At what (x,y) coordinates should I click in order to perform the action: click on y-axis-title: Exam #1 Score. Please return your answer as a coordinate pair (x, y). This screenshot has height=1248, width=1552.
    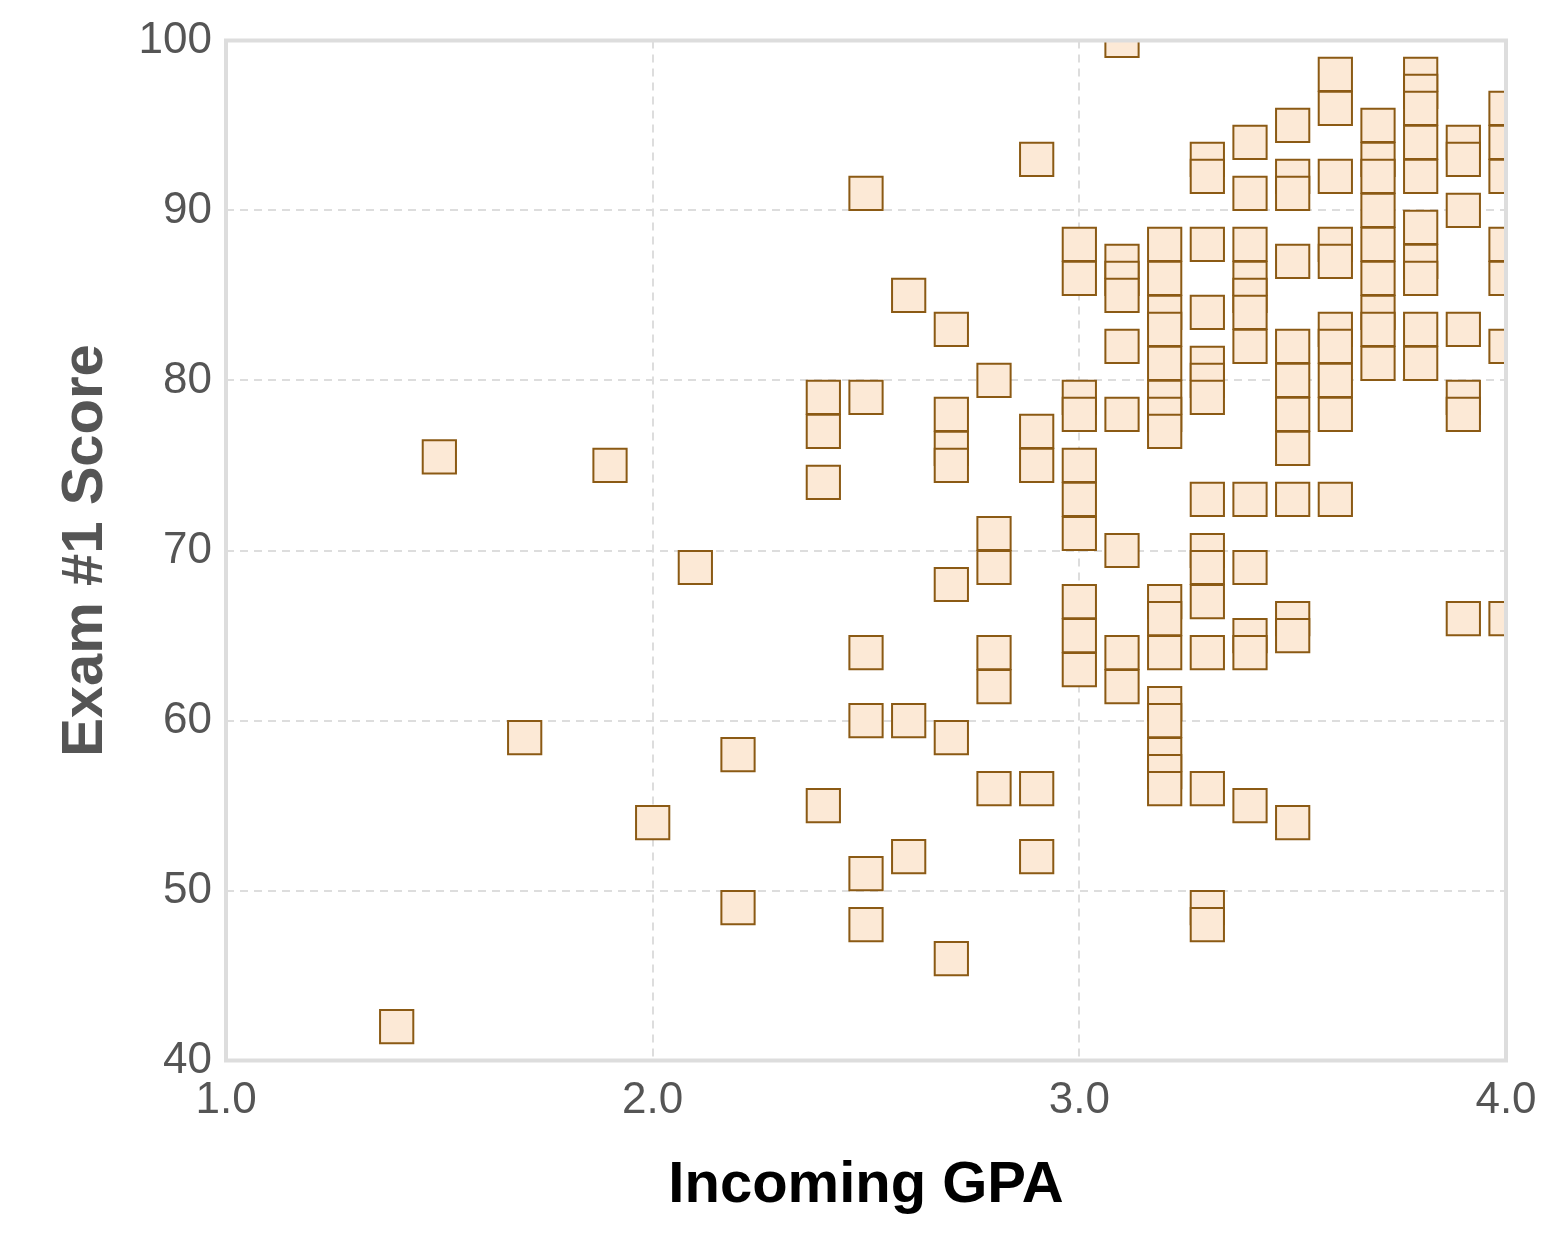
    Looking at the image, I should click on (81, 550).